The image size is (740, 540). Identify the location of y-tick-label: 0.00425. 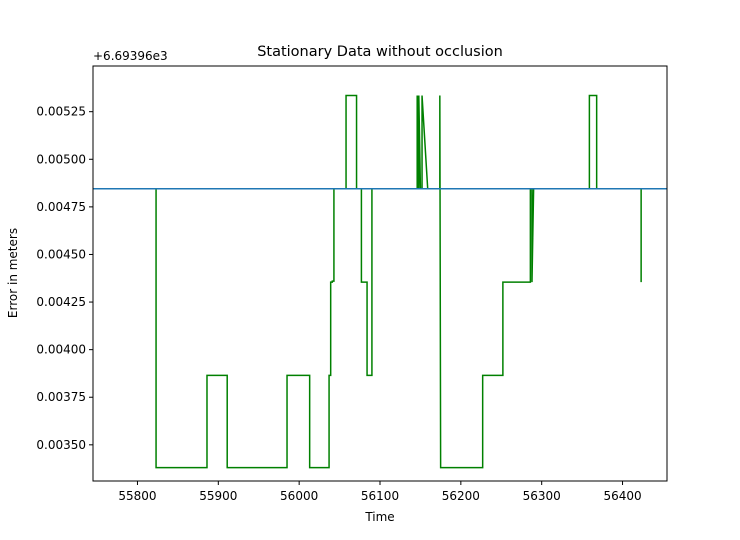
(61, 302).